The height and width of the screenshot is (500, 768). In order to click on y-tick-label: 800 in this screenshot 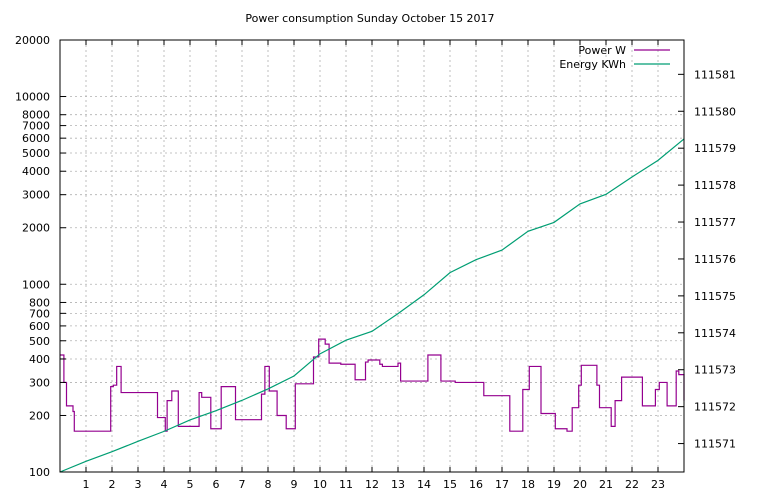, I will do `click(39, 302)`.